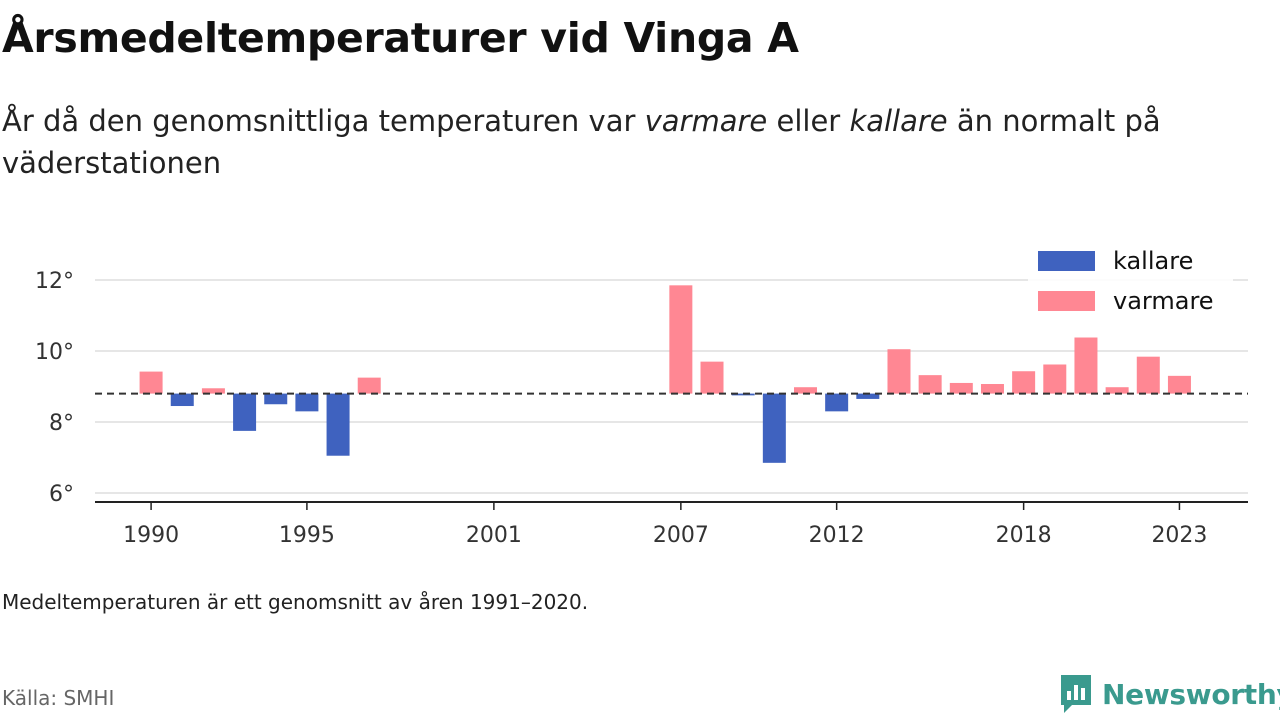  I want to click on brand-logo: Newsworthy, so click(1169, 694).